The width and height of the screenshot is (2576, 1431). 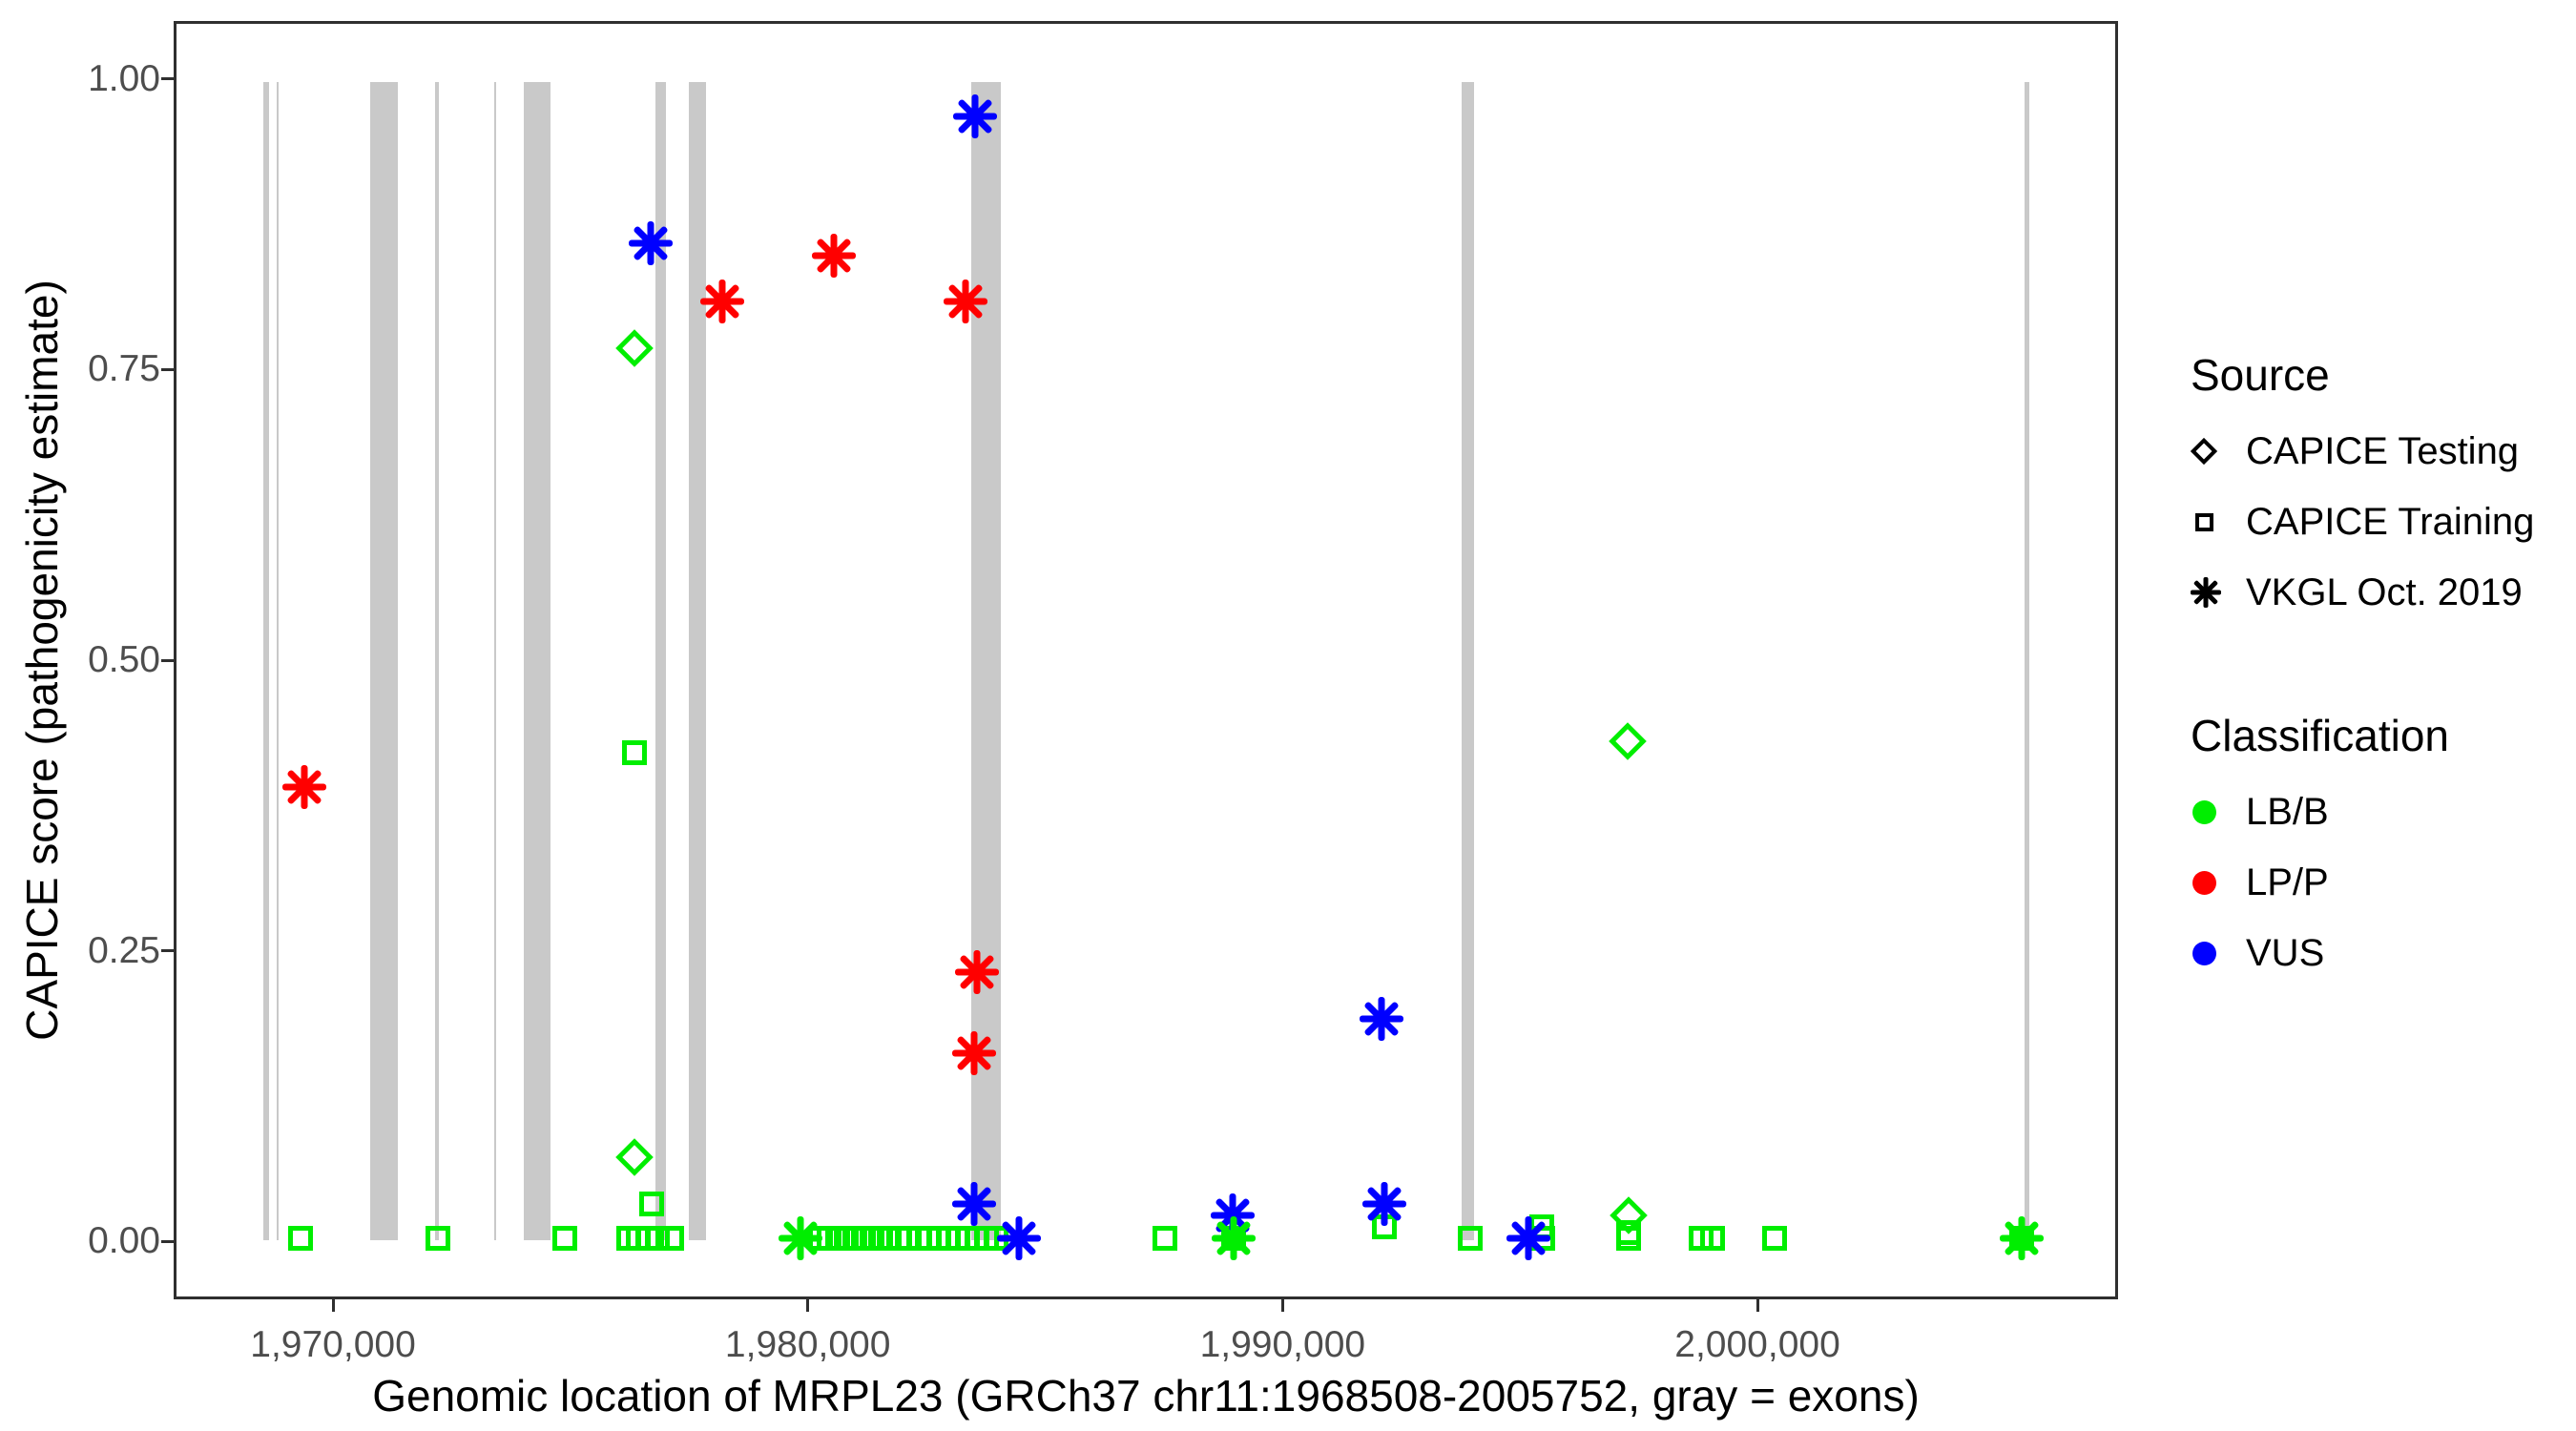 What do you see at coordinates (2204, 521) in the screenshot?
I see `square-icon` at bounding box center [2204, 521].